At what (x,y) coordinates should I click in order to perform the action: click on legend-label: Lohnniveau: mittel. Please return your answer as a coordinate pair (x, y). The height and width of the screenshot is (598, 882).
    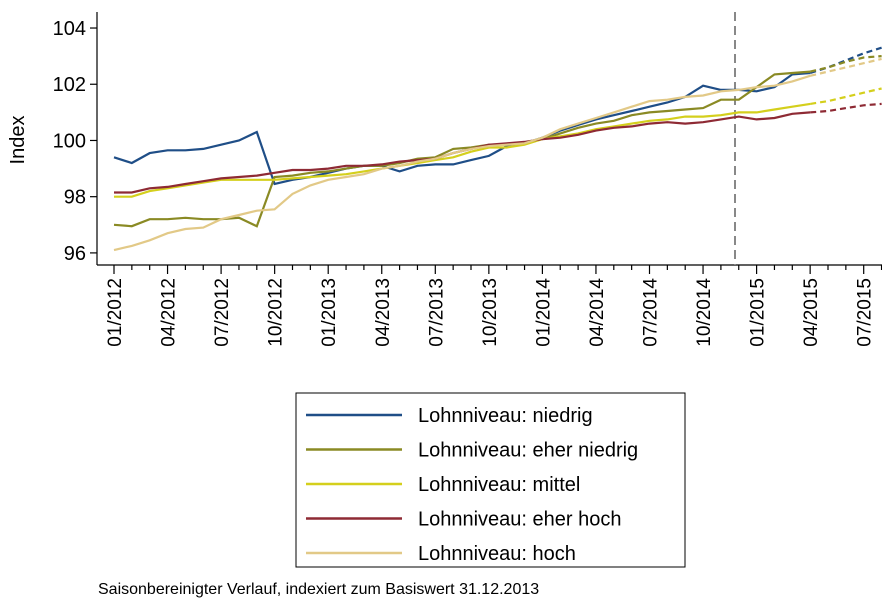
    Looking at the image, I should click on (499, 485).